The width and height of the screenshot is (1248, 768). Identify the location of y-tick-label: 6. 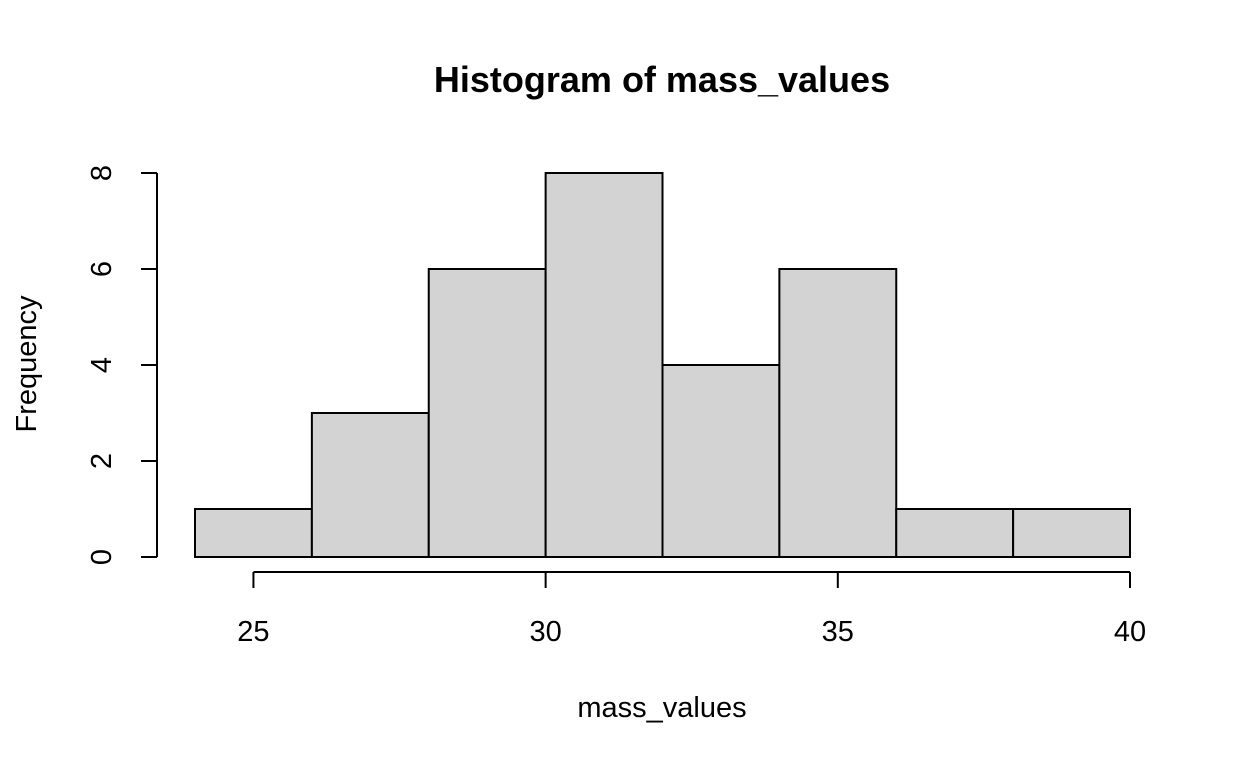
(102, 269).